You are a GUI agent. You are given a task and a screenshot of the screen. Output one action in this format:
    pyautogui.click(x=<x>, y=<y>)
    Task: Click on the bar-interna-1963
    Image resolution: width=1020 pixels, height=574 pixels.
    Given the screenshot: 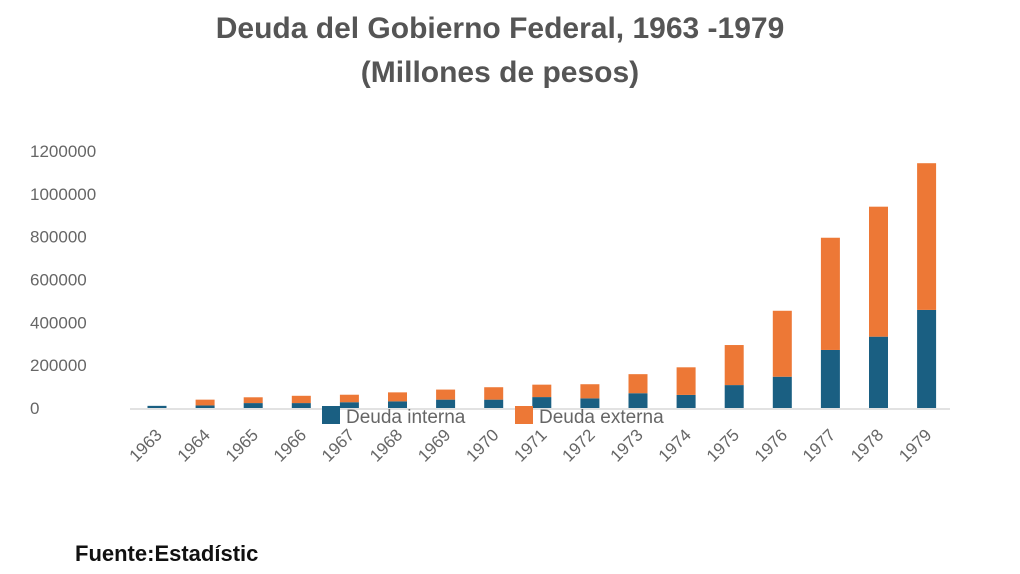 What is the action you would take?
    pyautogui.click(x=157, y=406)
    